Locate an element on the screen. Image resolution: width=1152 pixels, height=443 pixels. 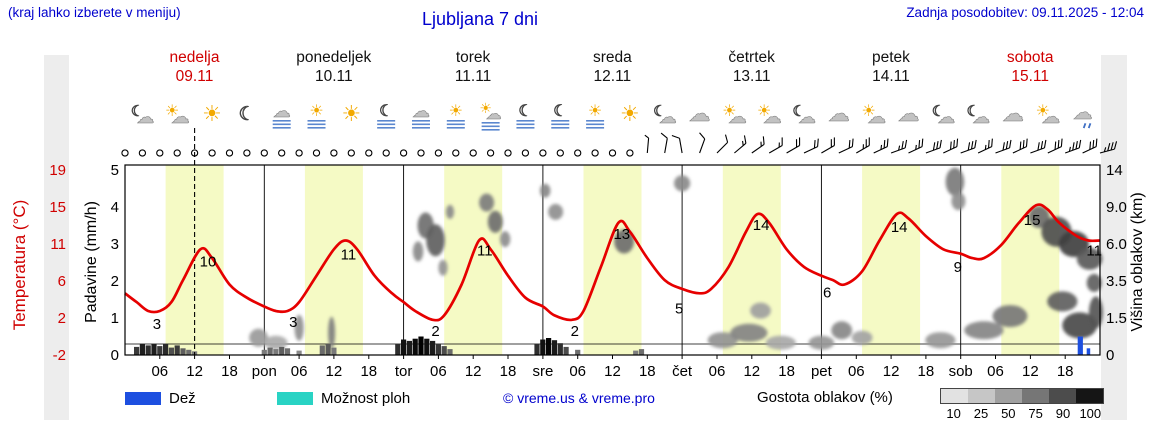
weather-icon-sun: ☀ is located at coordinates (351, 114).